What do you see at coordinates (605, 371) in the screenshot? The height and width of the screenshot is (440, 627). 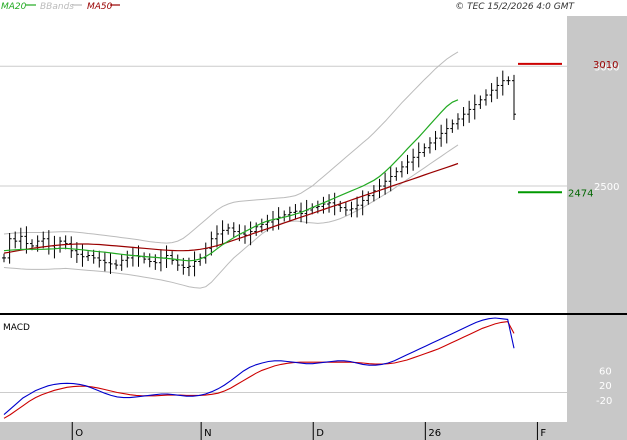 I see `macd-tick-60: 60` at bounding box center [605, 371].